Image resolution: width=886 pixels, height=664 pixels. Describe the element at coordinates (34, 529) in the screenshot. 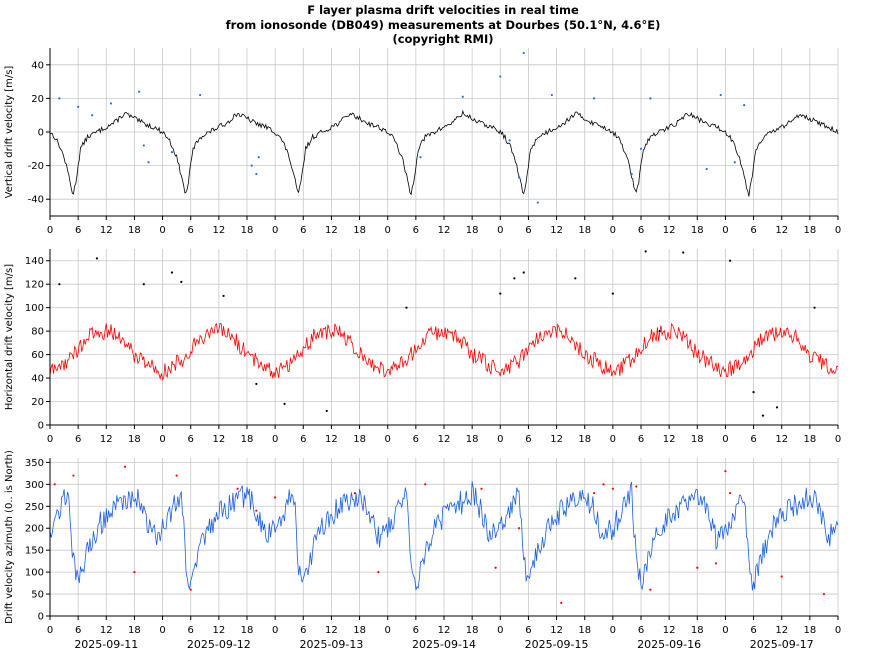

I see `azimuth-y-tick-label: 200` at that location.